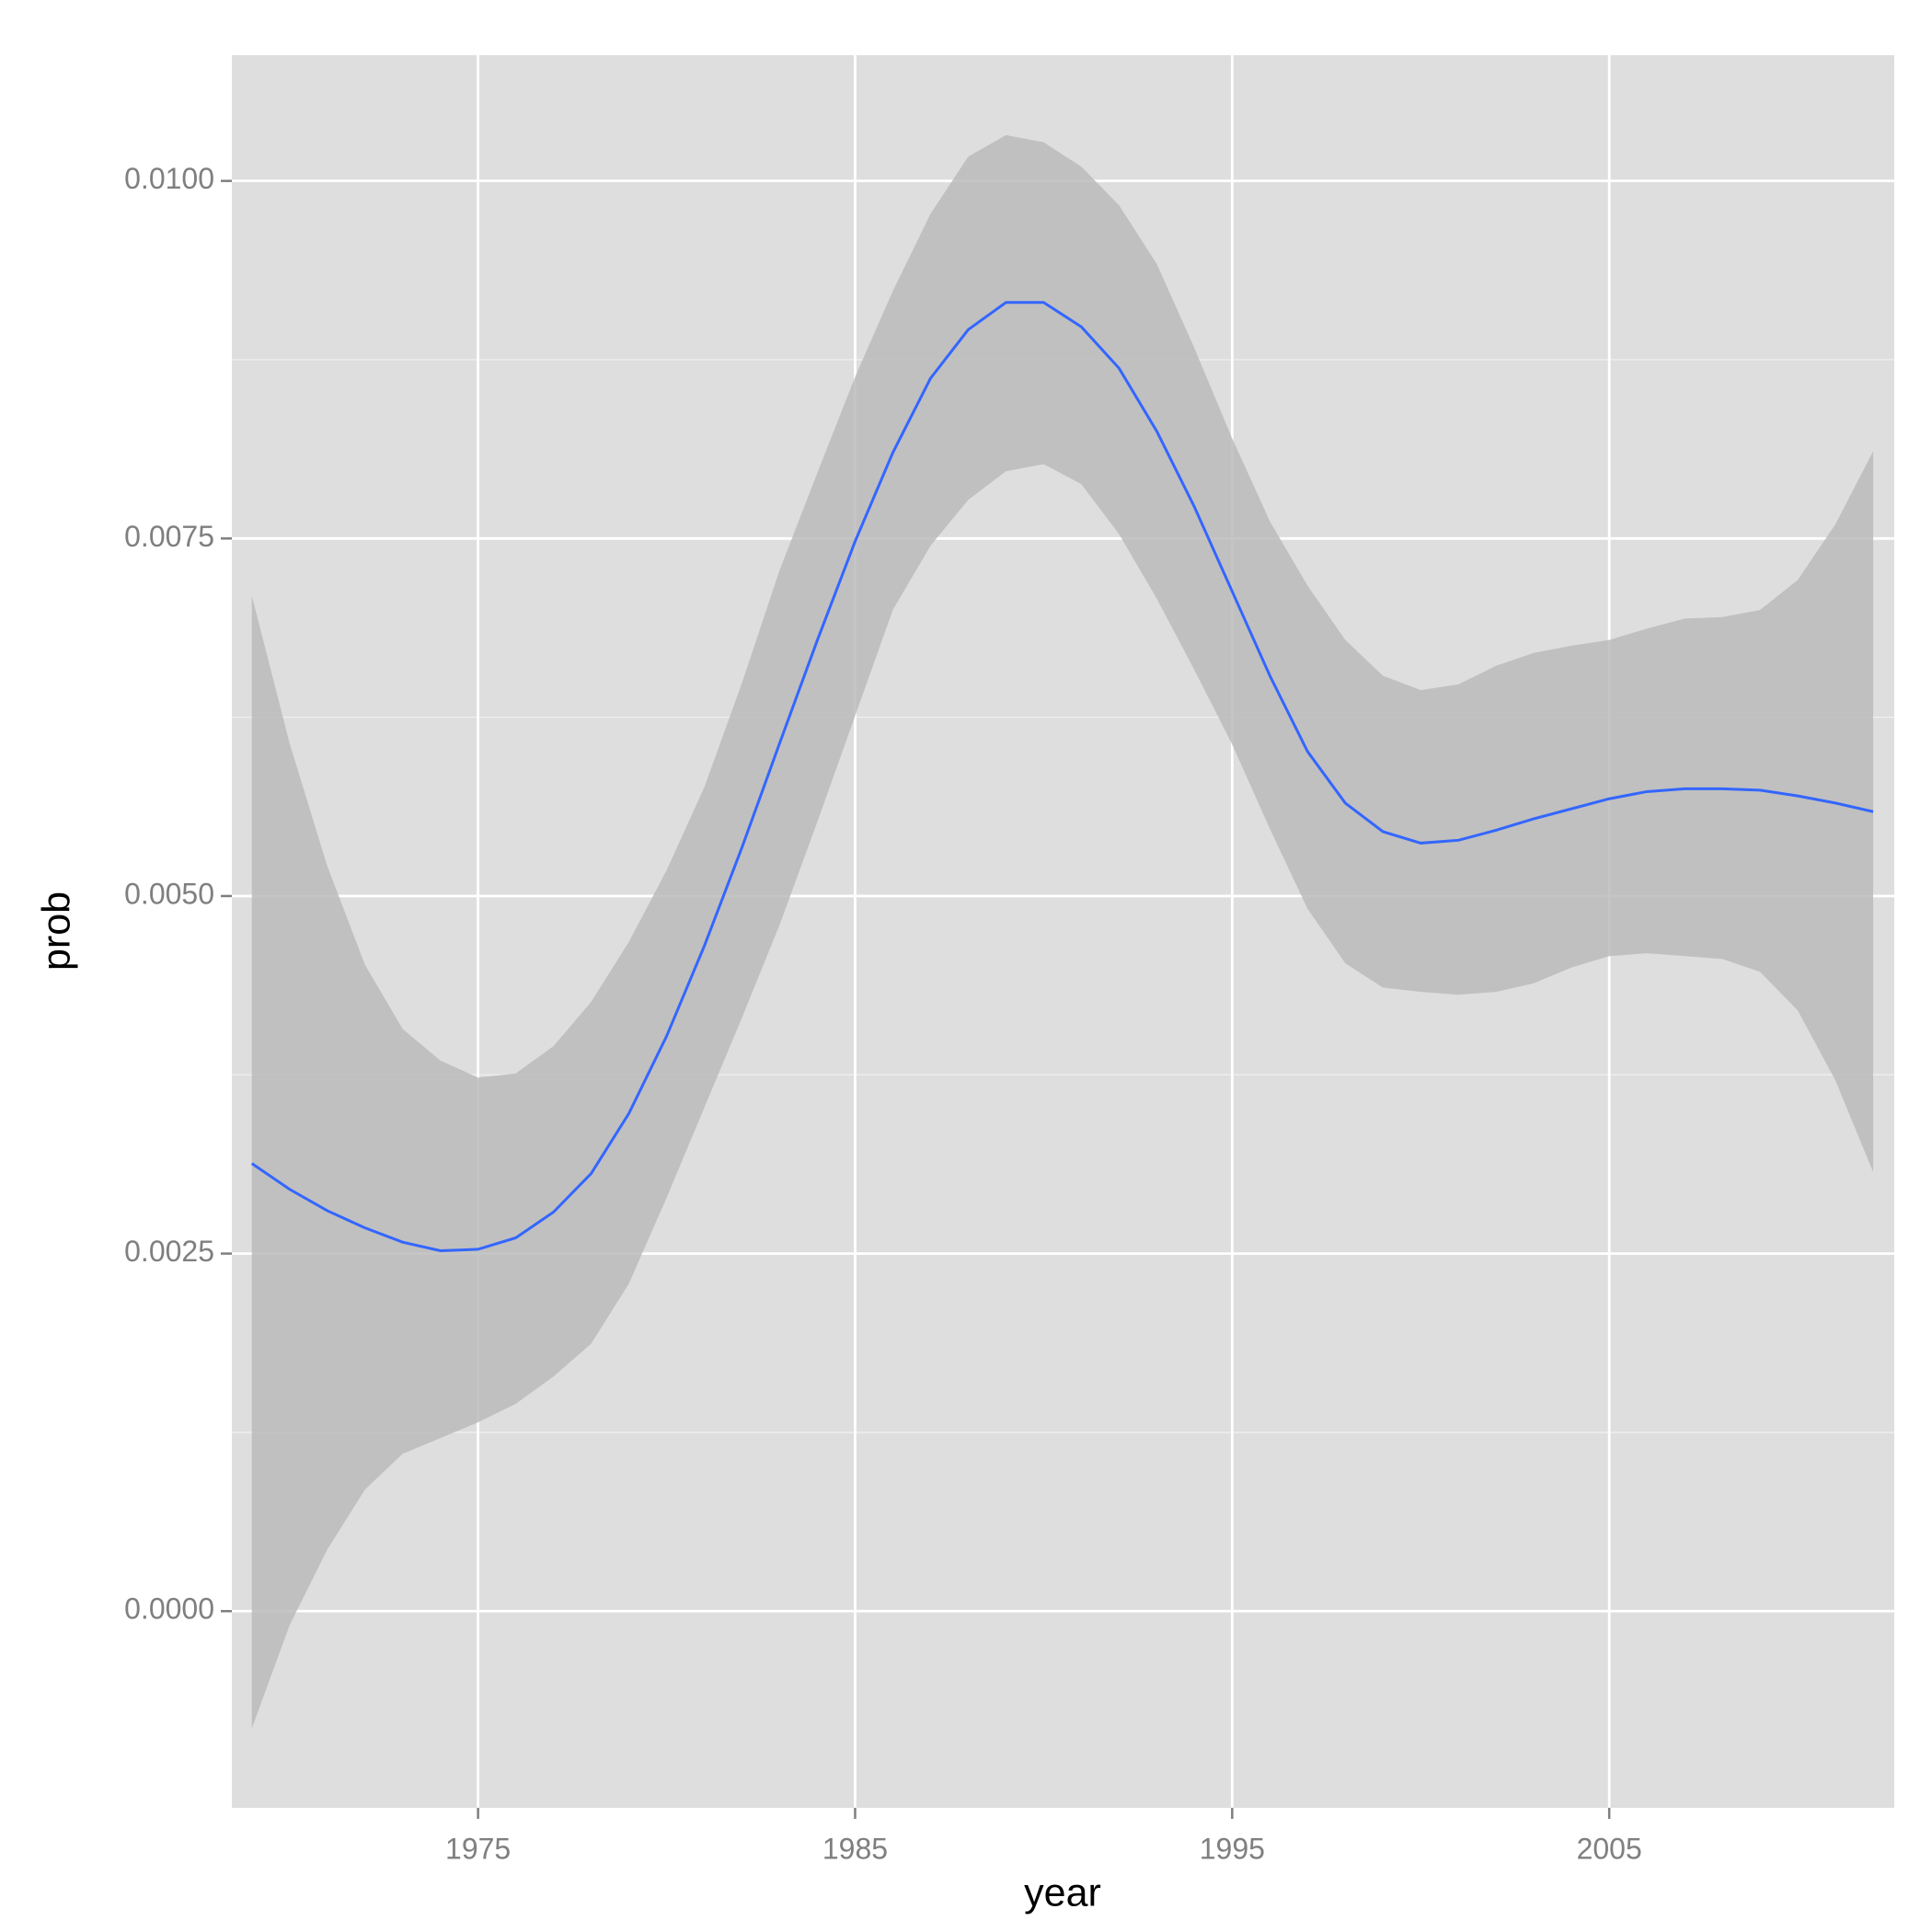 This screenshot has height=1932, width=1932. Describe the element at coordinates (169, 1609) in the screenshot. I see `y-tick-label: 0.0000` at that location.